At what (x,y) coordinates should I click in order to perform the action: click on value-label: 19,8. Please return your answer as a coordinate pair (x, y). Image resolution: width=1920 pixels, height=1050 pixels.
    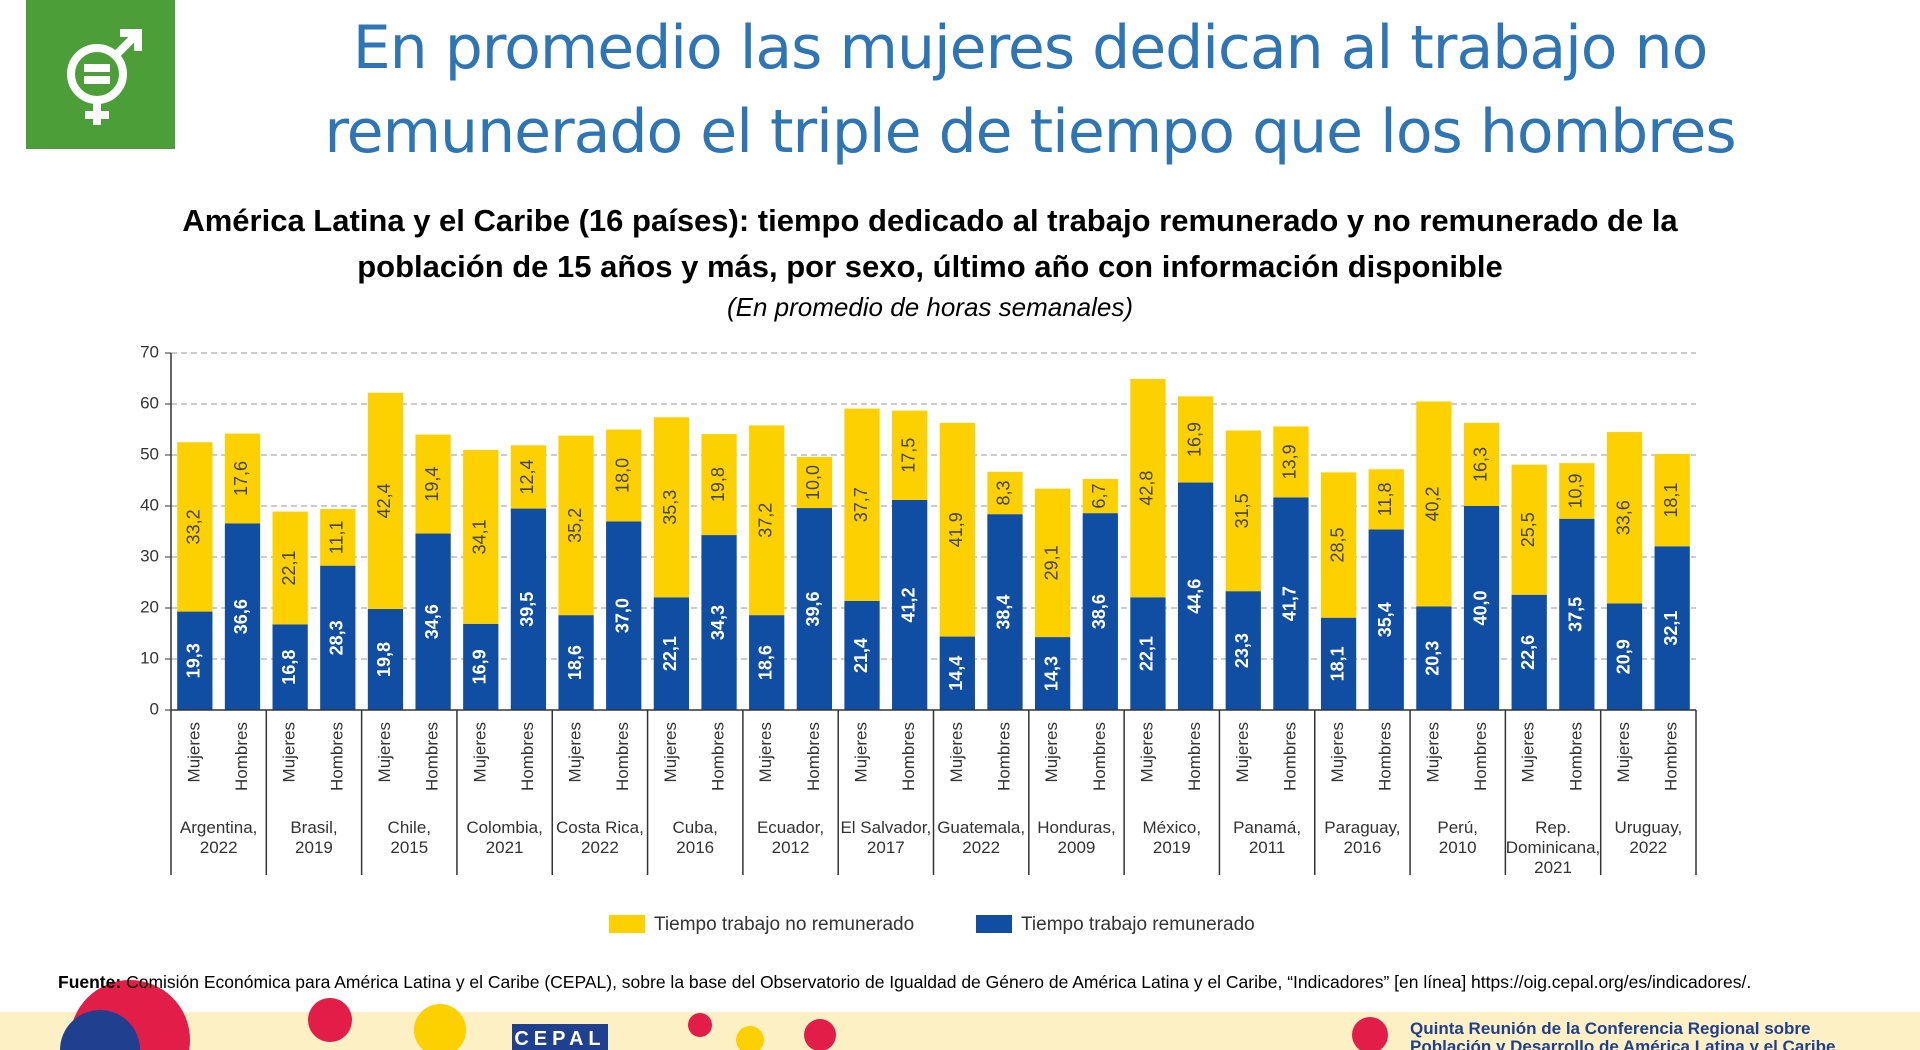
    Looking at the image, I should click on (718, 484).